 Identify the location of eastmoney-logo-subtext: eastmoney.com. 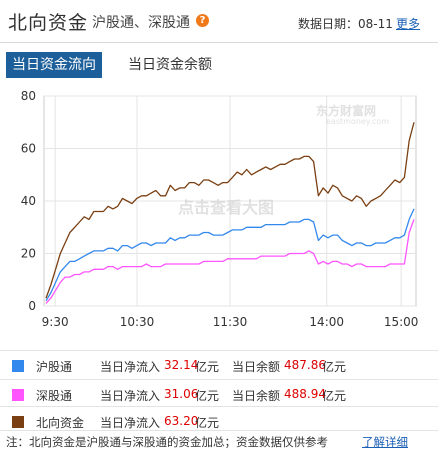
(358, 121).